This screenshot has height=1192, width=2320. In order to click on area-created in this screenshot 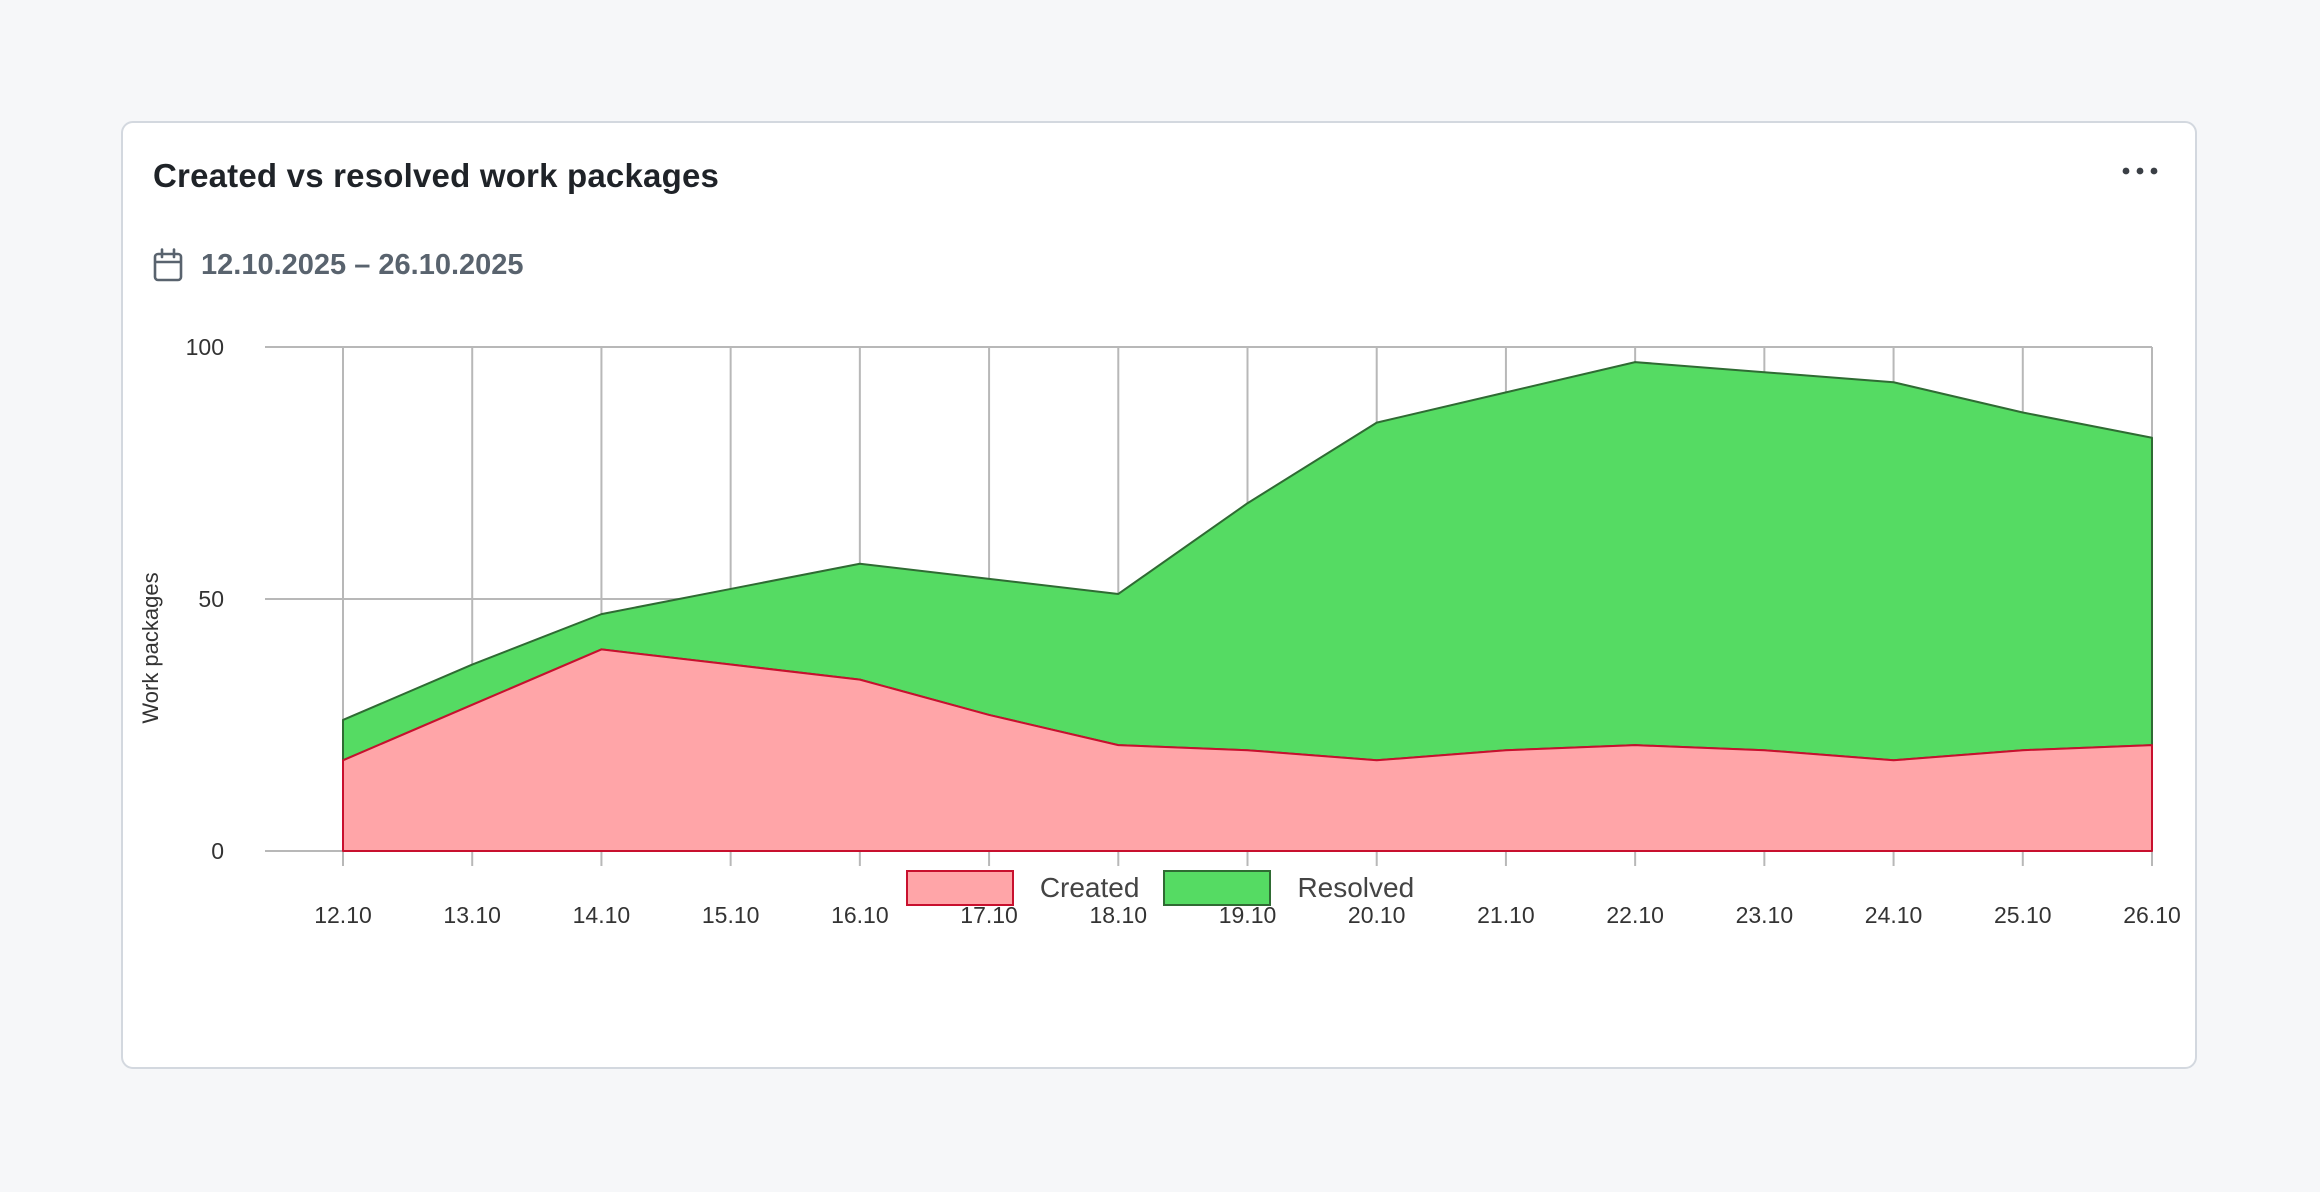, I will do `click(1247, 750)`.